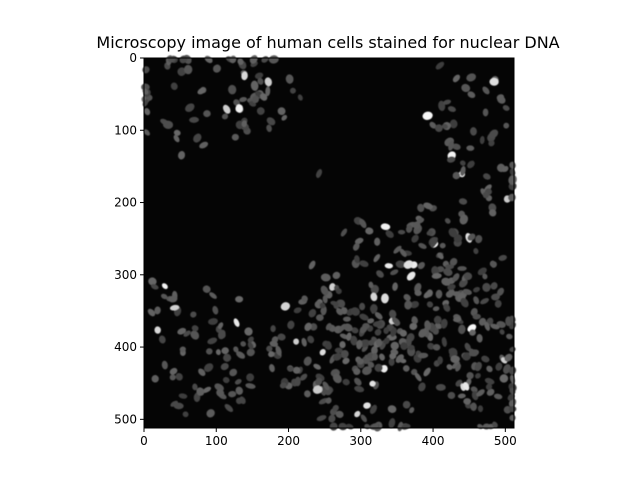 The width and height of the screenshot is (640, 480). What do you see at coordinates (125, 347) in the screenshot?
I see `y-tick-label: 400` at bounding box center [125, 347].